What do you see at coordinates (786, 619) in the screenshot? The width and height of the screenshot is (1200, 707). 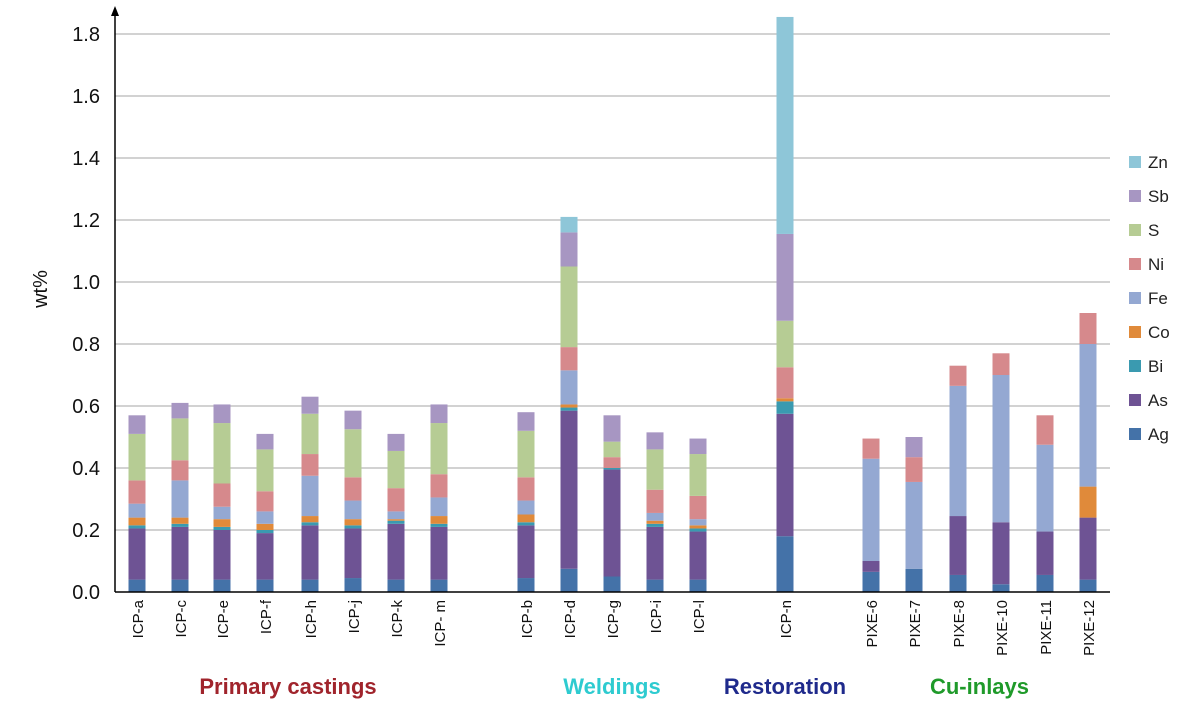 I see `x-tick-label: ICP-n` at bounding box center [786, 619].